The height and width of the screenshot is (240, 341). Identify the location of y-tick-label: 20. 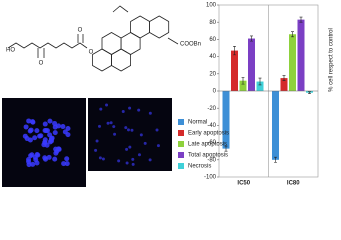
(212, 74).